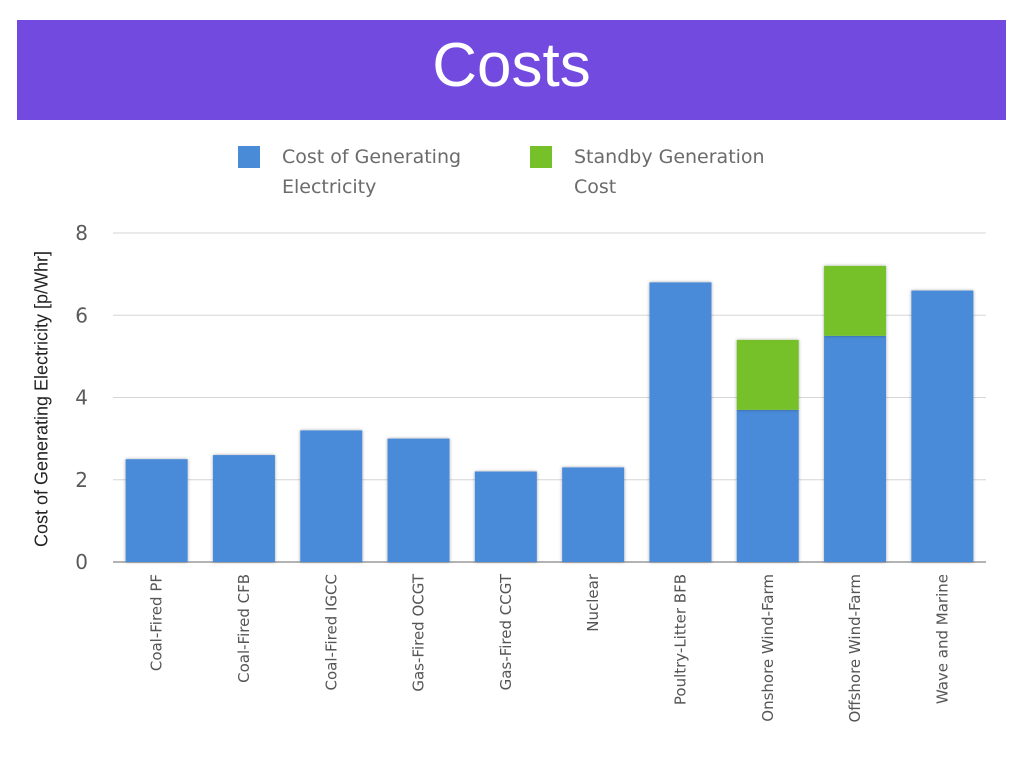 The width and height of the screenshot is (1024, 768). Describe the element at coordinates (329, 187) in the screenshot. I see `legend-label: Electricity` at that location.